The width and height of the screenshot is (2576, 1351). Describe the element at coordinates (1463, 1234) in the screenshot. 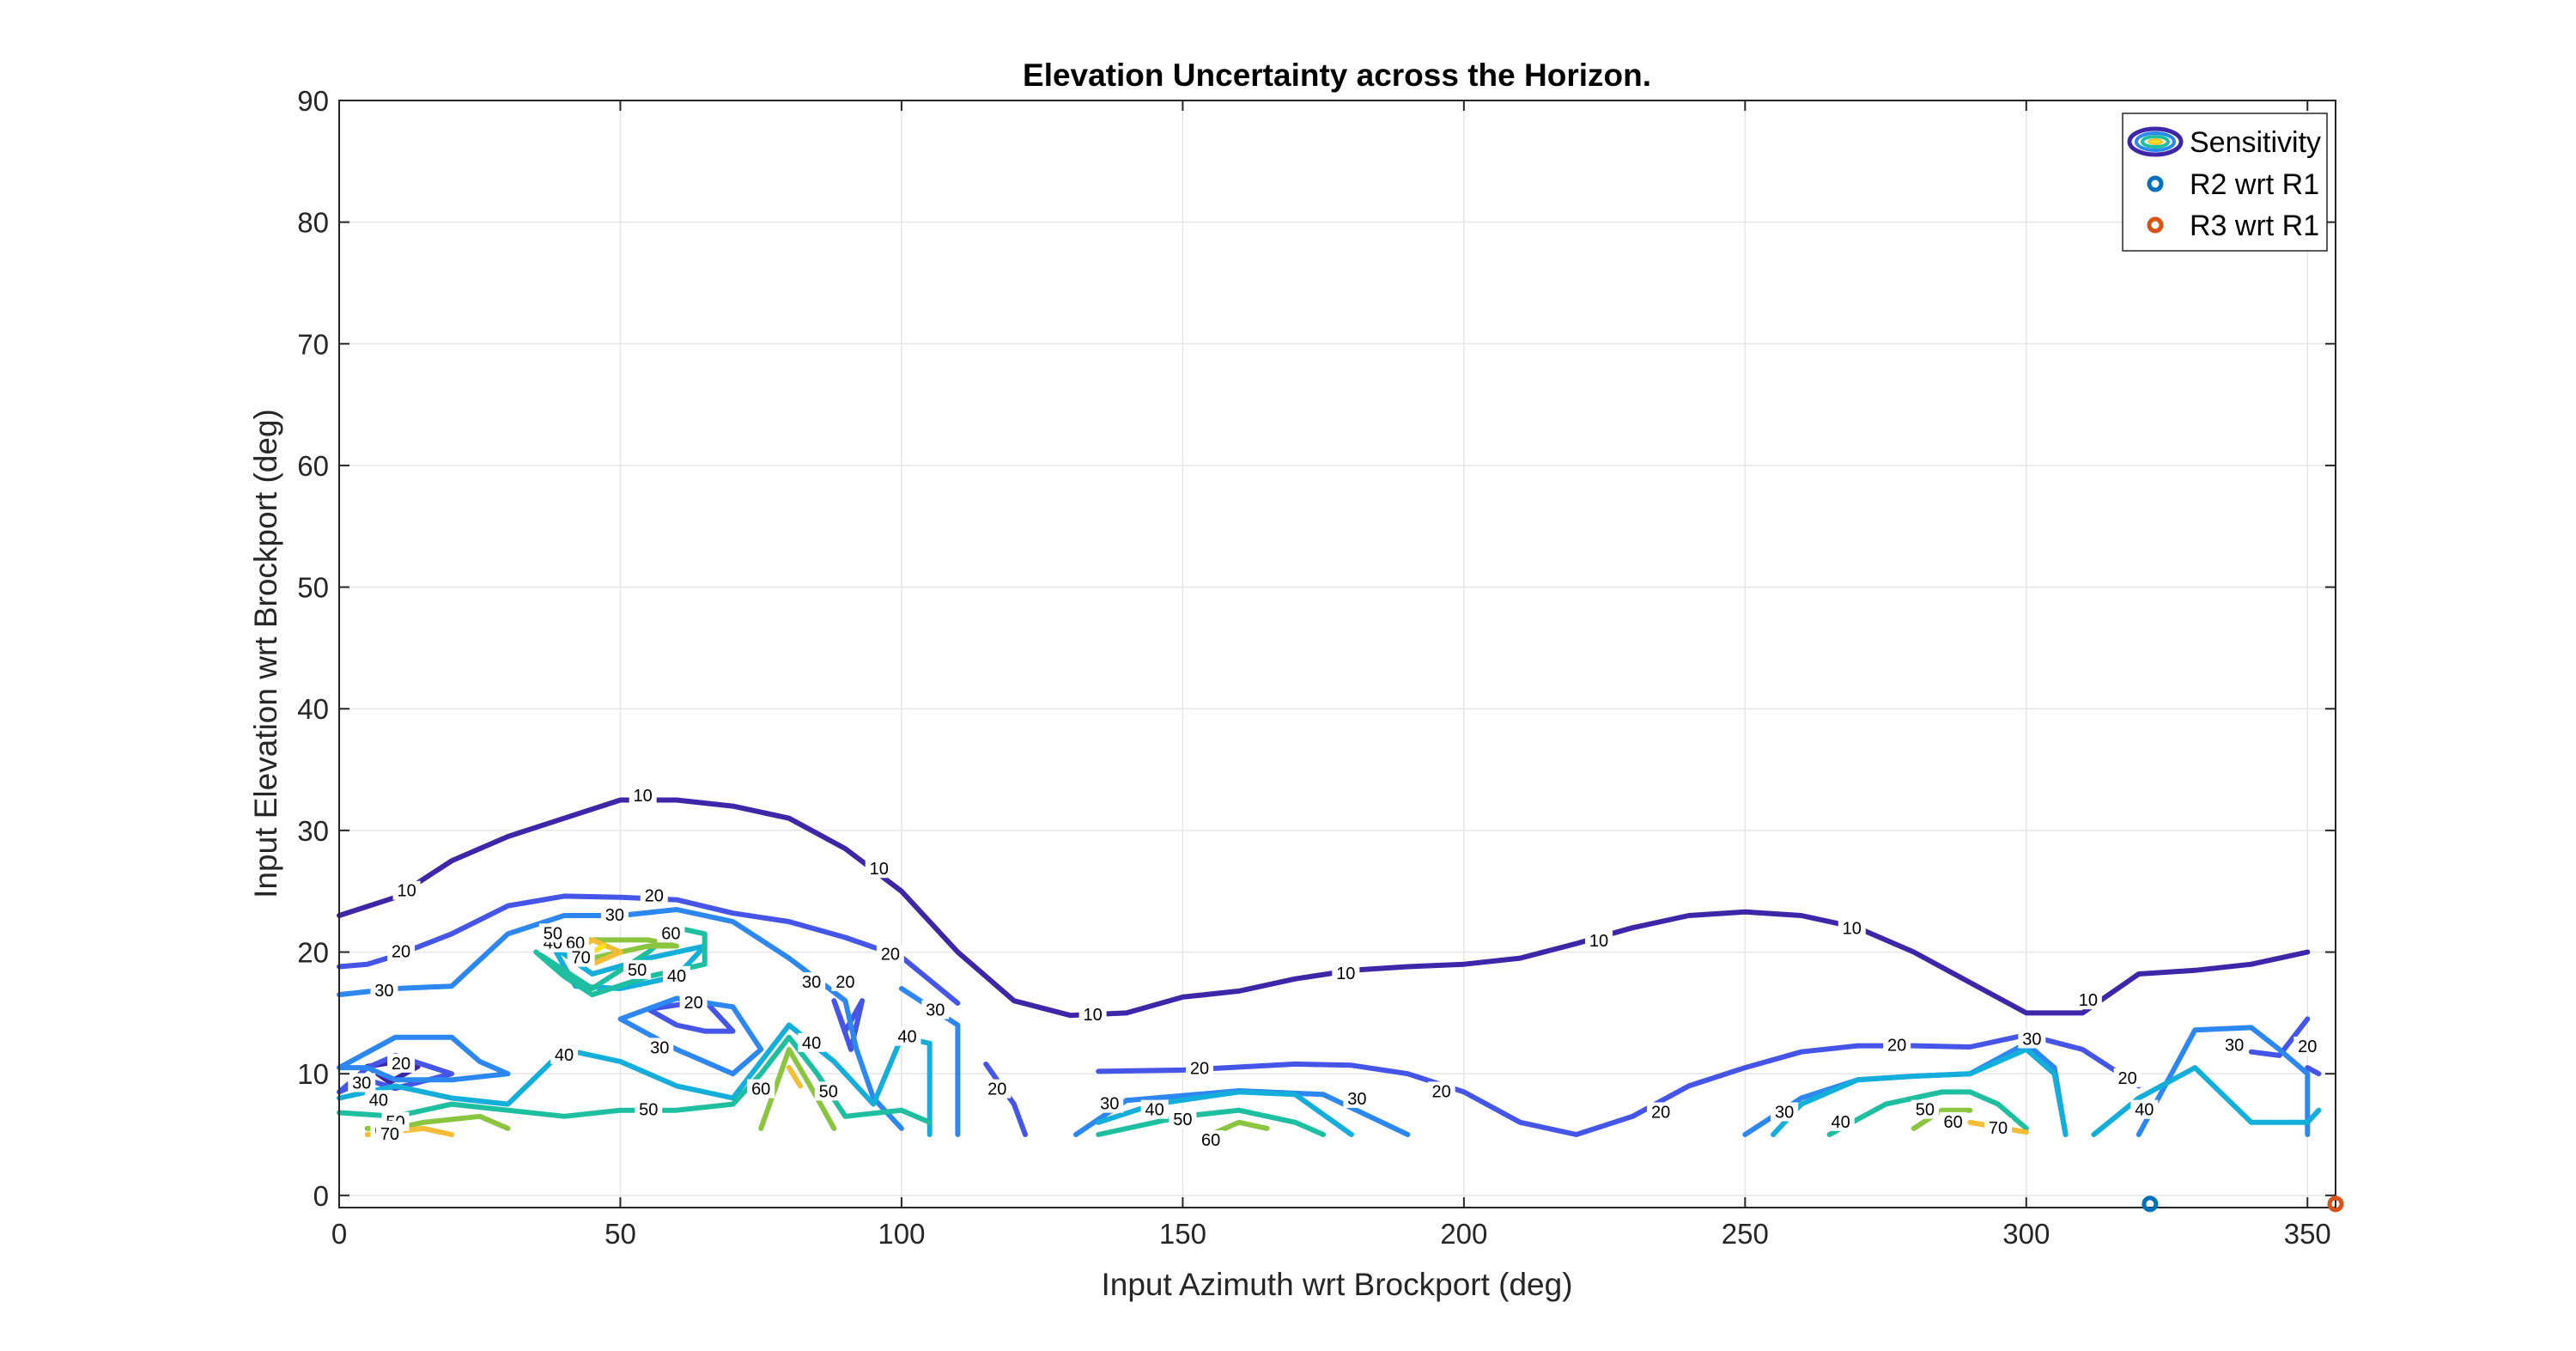

I see `x-tick-label: 200` at that location.